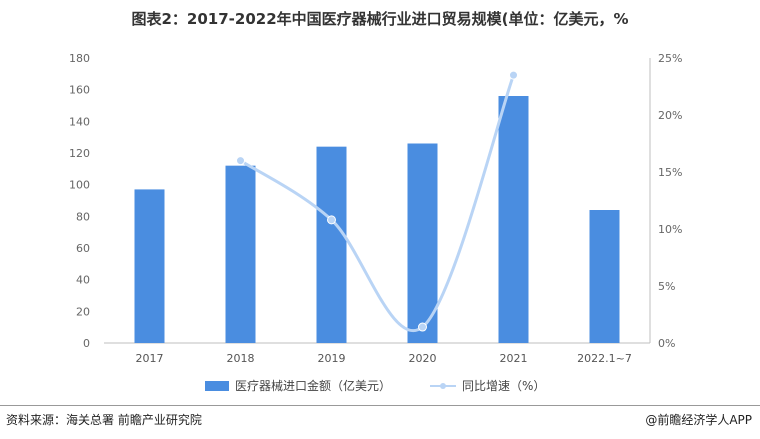 Image resolution: width=760 pixels, height=439 pixels. I want to click on y2-tick-label: 10%, so click(670, 229).